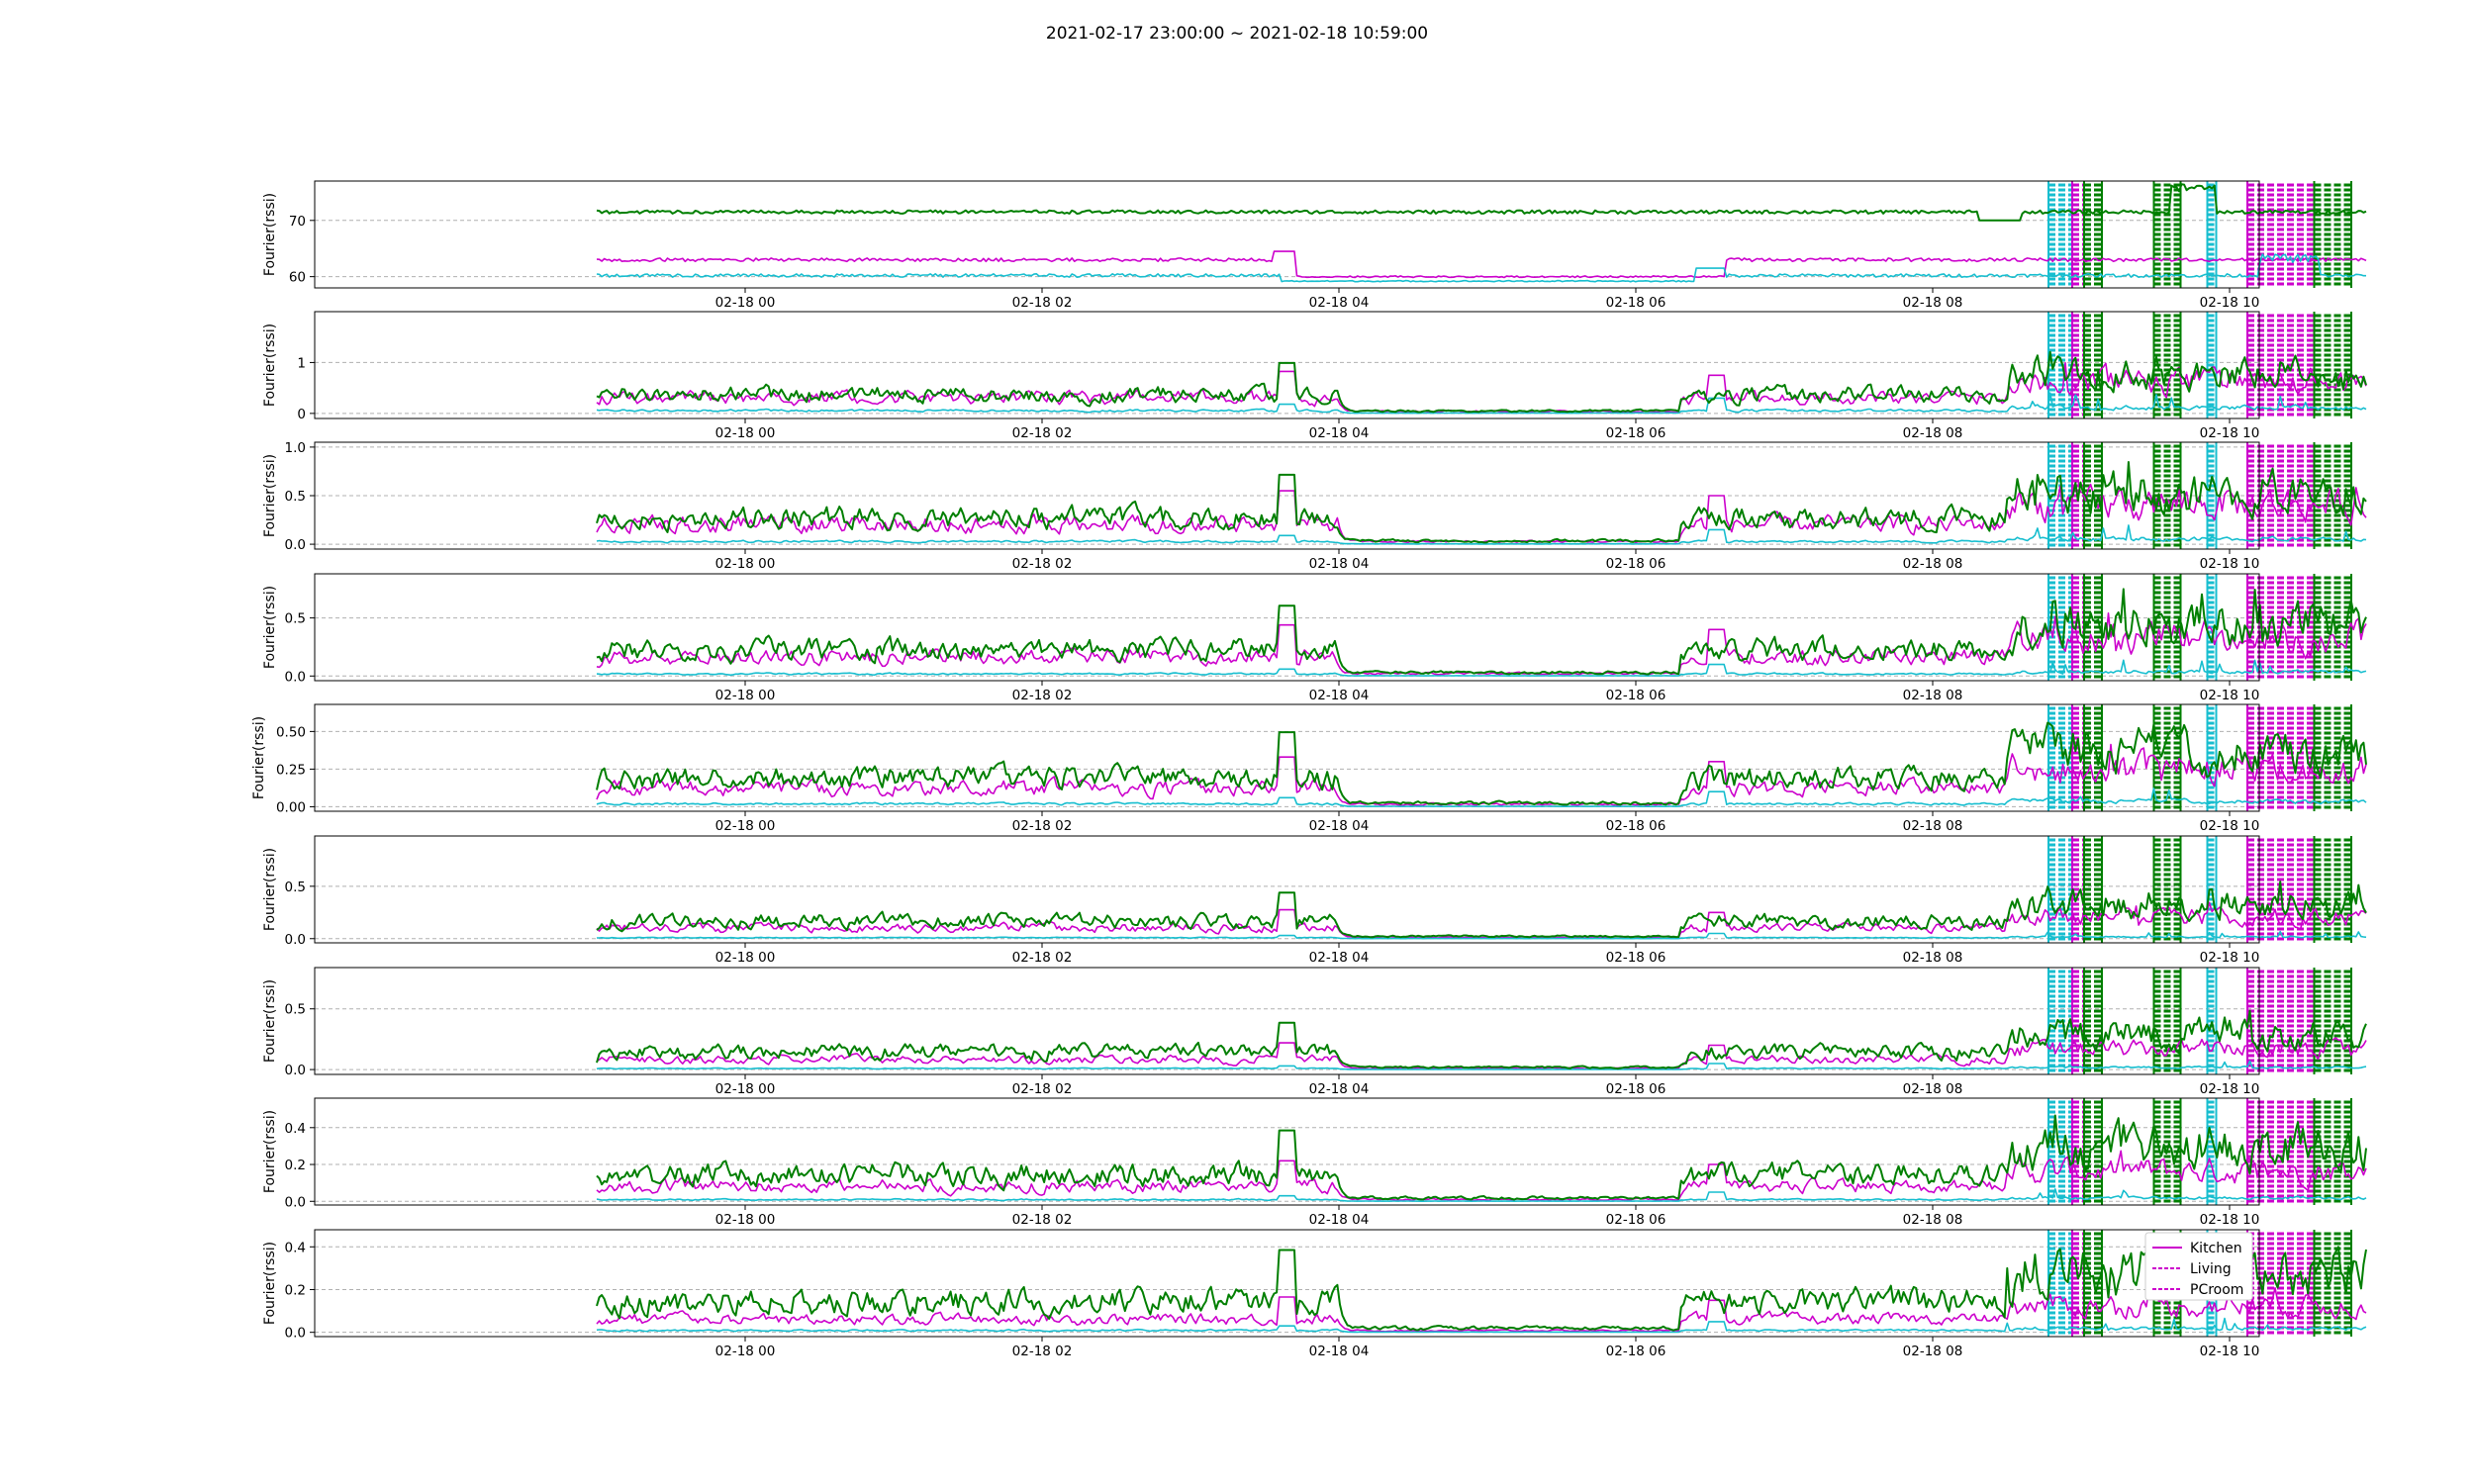 The image size is (2474, 1484). I want to click on y-tick-label: 1.0, so click(295, 448).